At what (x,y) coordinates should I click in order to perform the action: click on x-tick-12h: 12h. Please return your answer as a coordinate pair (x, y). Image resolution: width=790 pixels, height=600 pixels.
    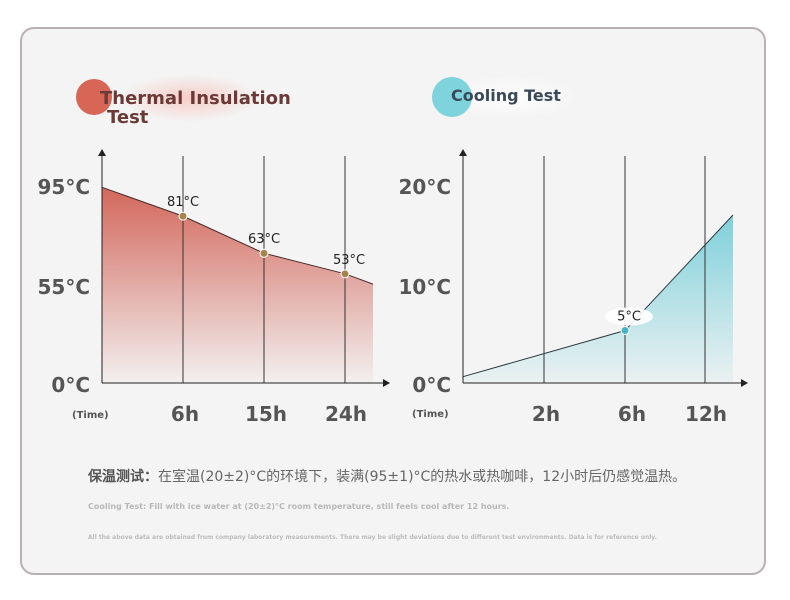
    Looking at the image, I should click on (706, 414).